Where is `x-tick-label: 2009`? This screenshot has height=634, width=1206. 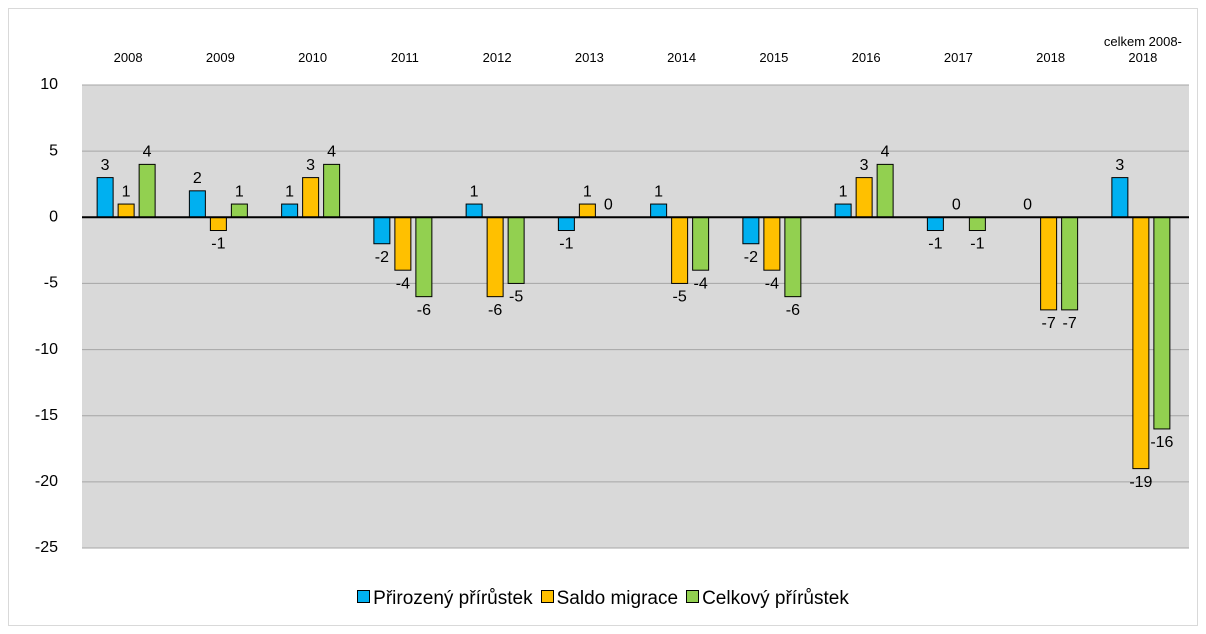 x-tick-label: 2009 is located at coordinates (220, 57).